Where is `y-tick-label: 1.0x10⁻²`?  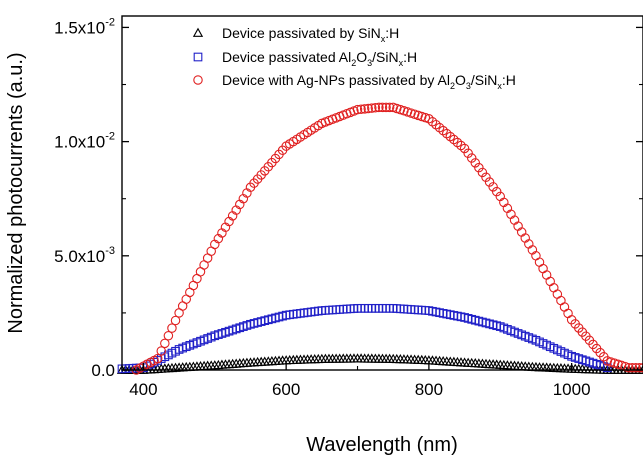 y-tick-label: 1.0x10⁻² is located at coordinates (84, 141).